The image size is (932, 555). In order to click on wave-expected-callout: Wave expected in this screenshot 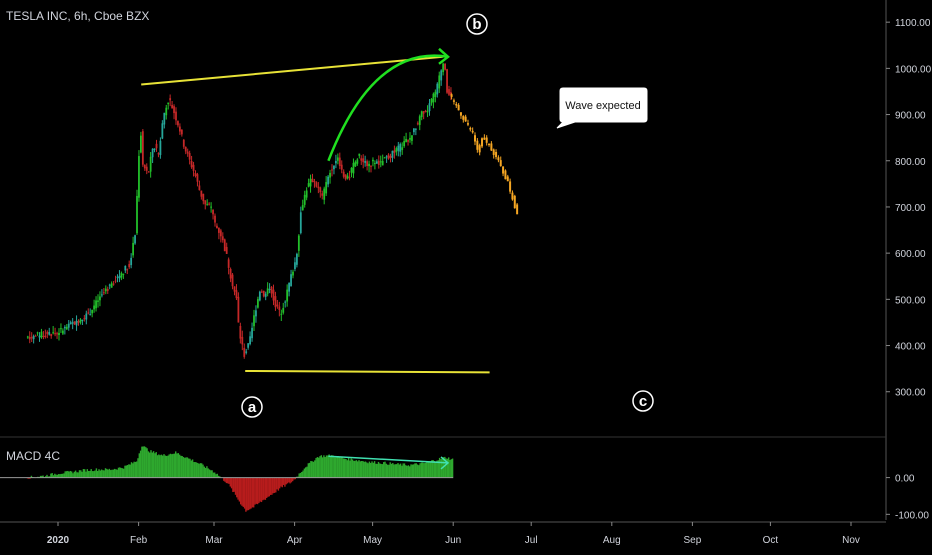, I will do `click(602, 108)`.